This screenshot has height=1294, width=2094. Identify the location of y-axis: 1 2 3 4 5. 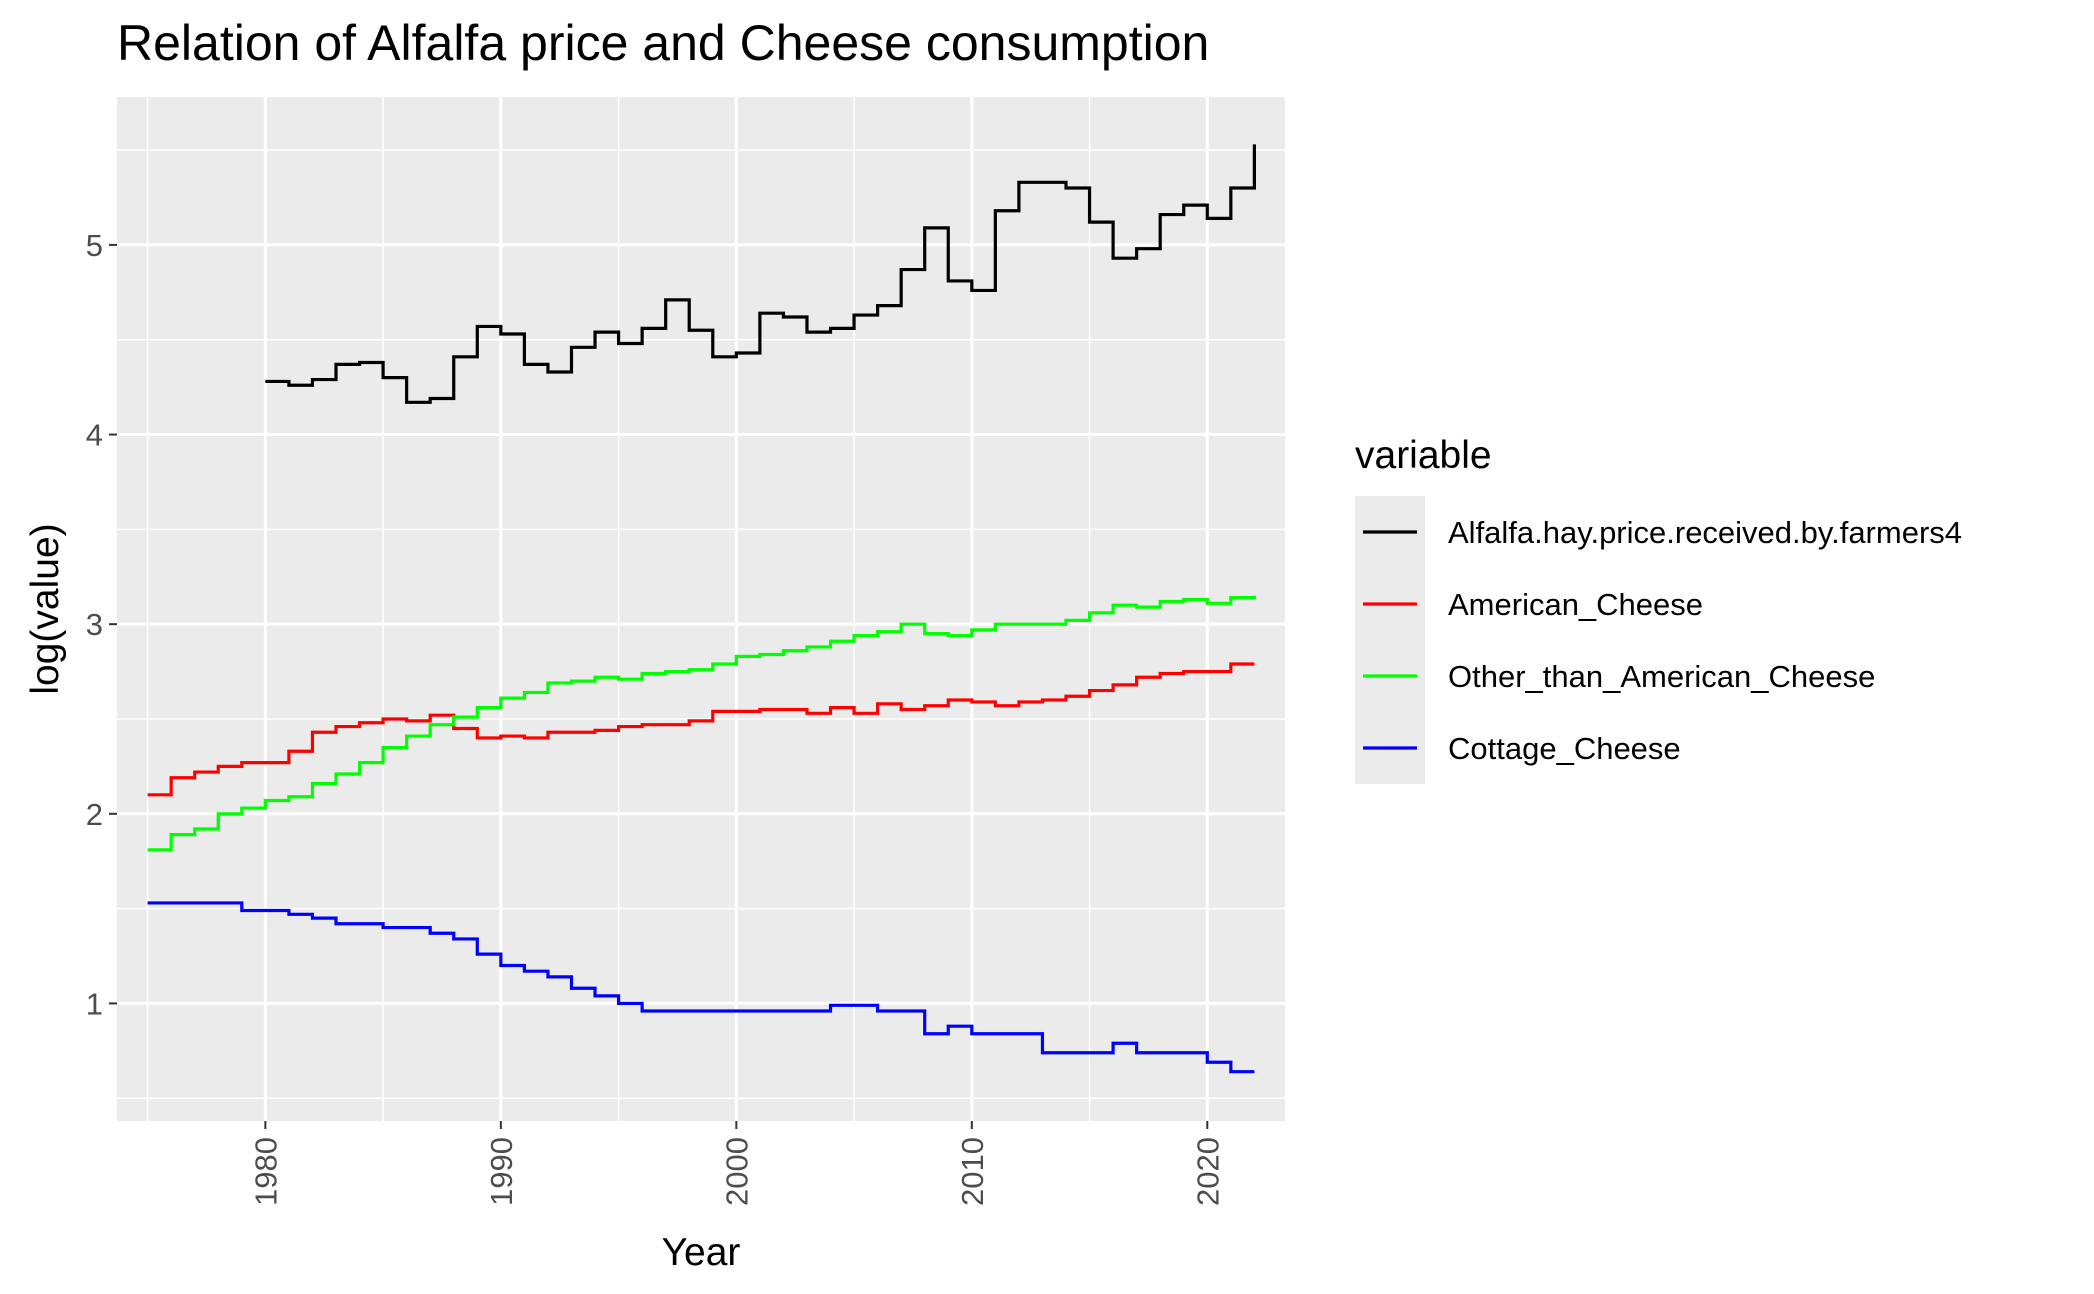
(101, 624).